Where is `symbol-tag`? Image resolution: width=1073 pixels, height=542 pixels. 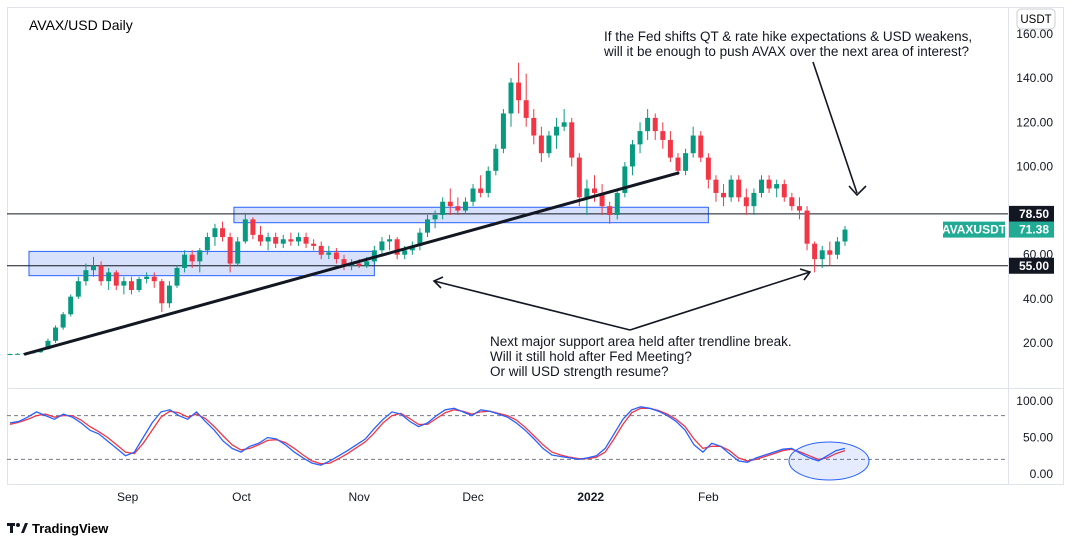
symbol-tag is located at coordinates (974, 229).